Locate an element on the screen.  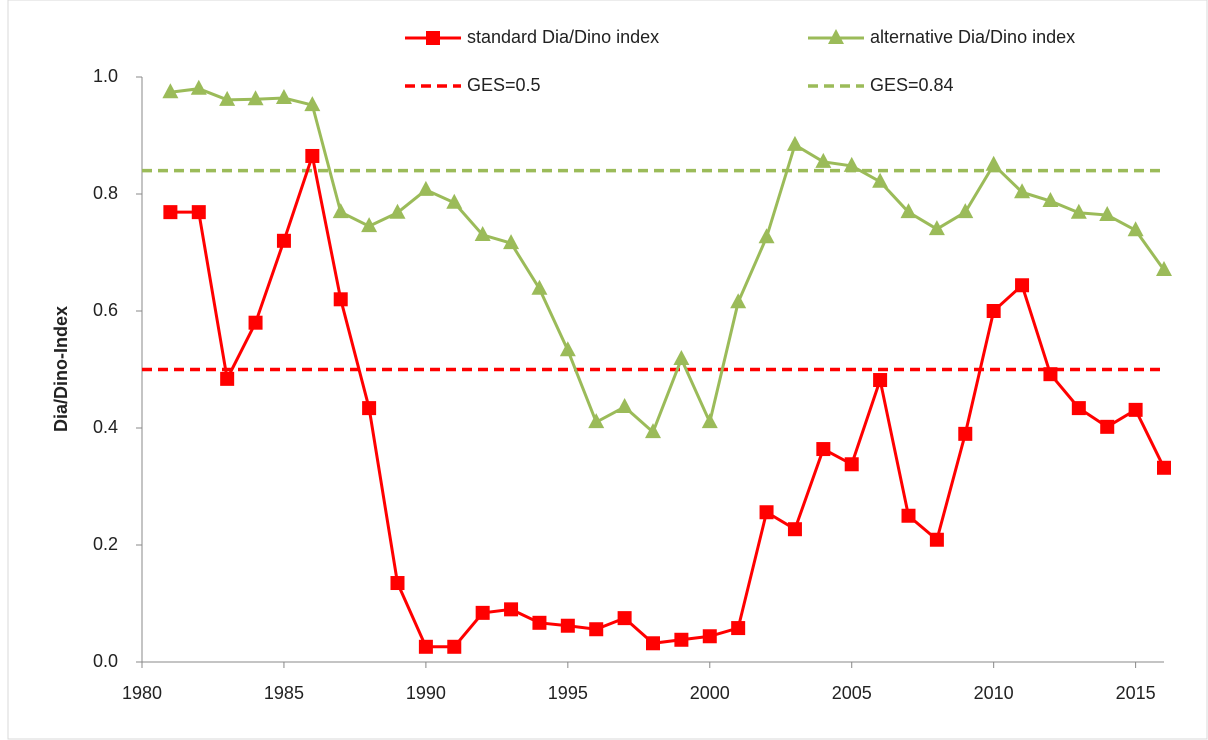
legend-label: alternative Dia/Dino index is located at coordinates (972, 37).